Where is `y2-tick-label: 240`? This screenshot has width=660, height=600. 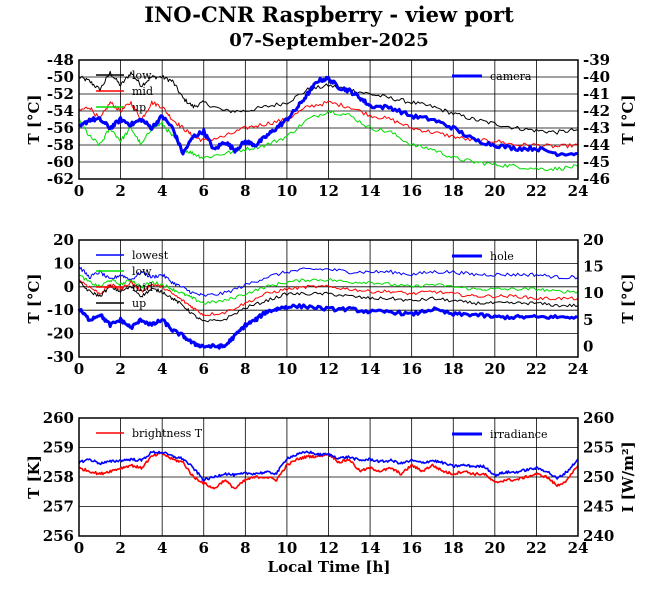 y2-tick-label: 240 is located at coordinates (598, 536).